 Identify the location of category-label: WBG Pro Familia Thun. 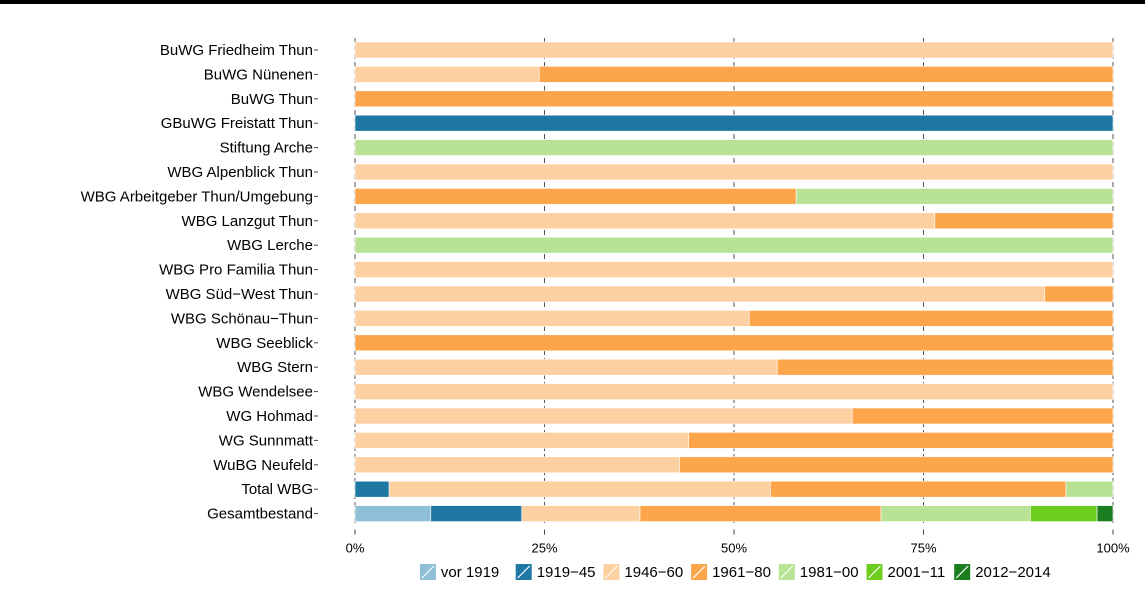
(236, 270).